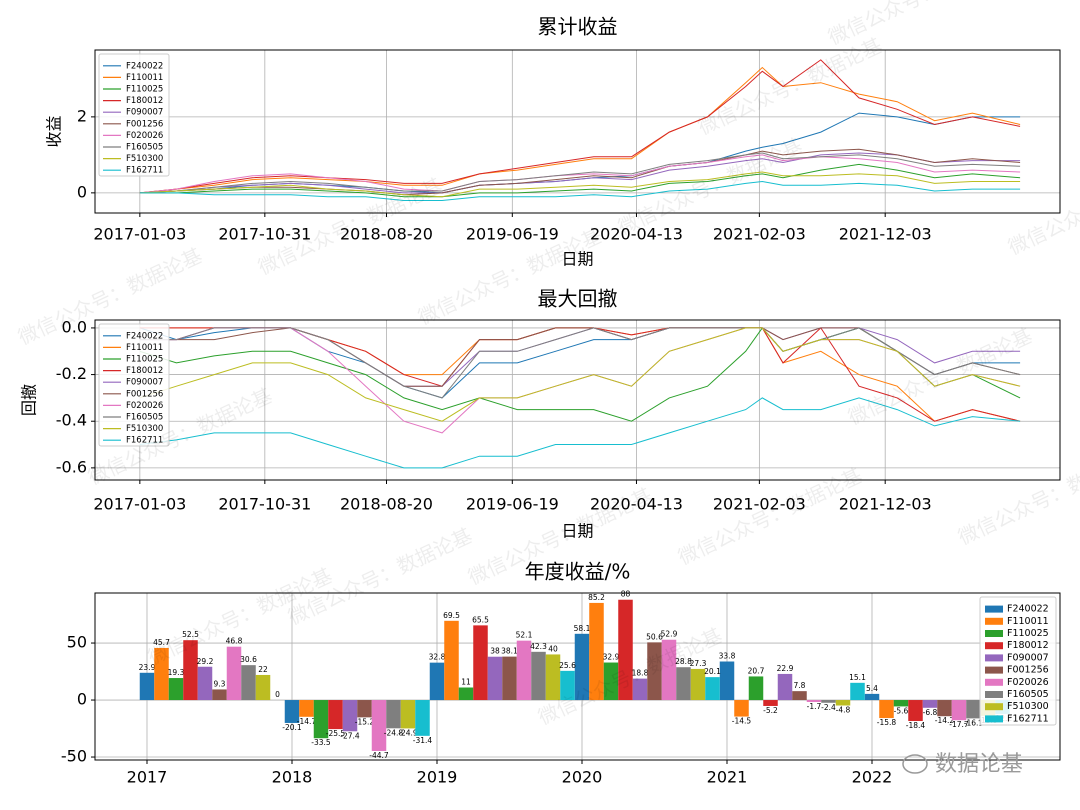  Describe the element at coordinates (959, 724) in the screenshot. I see `data-label: -17.7` at that location.